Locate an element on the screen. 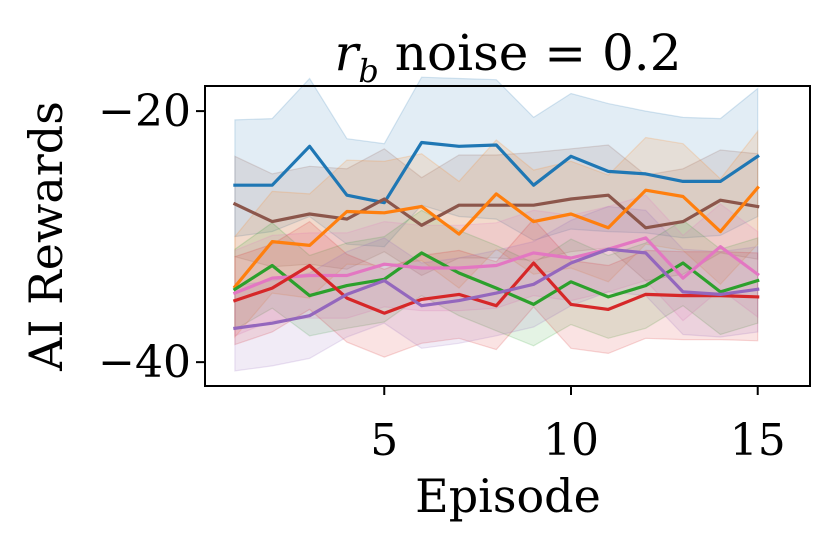 The height and width of the screenshot is (543, 831). line-blue is located at coordinates (496, 172).